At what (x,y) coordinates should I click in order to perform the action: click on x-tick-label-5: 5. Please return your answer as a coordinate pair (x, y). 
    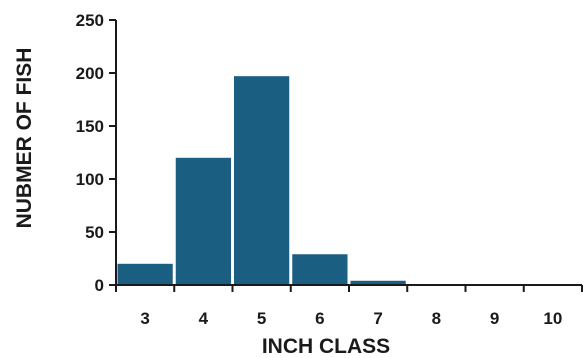
    Looking at the image, I should click on (261, 318).